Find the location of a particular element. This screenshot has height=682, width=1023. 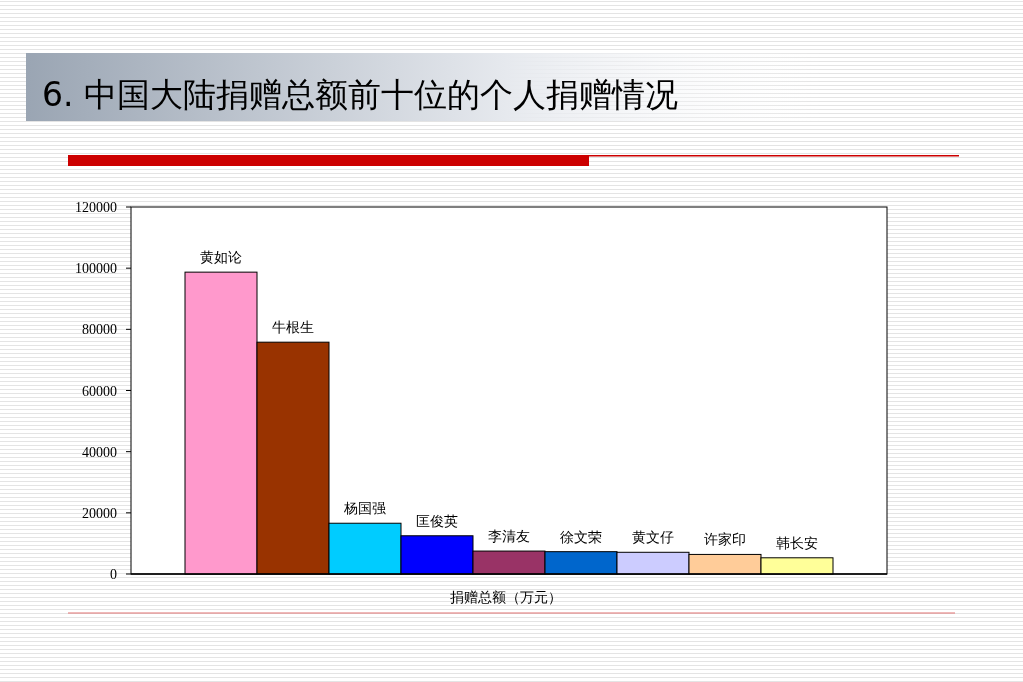

y-tick-label: 0 is located at coordinates (113, 574).